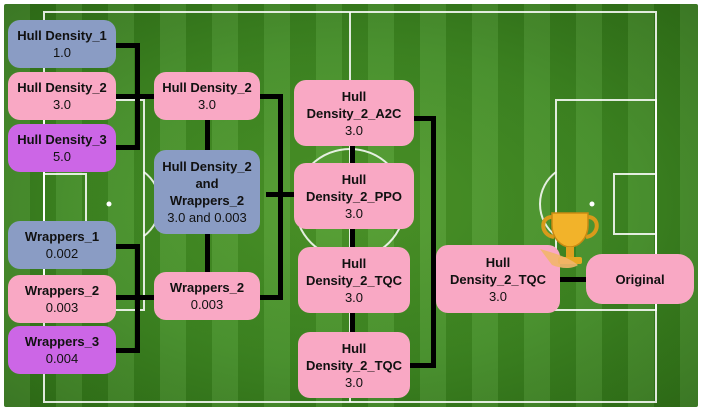 The width and height of the screenshot is (704, 411). I want to click on bracket-node-r1-hull-density-1: Hull Density_1 1.0, so click(62, 44).